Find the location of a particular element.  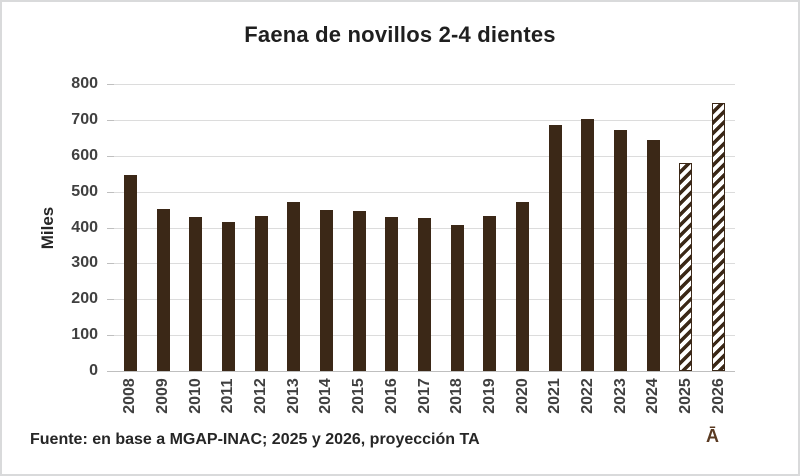

bar-2014 is located at coordinates (326, 290).